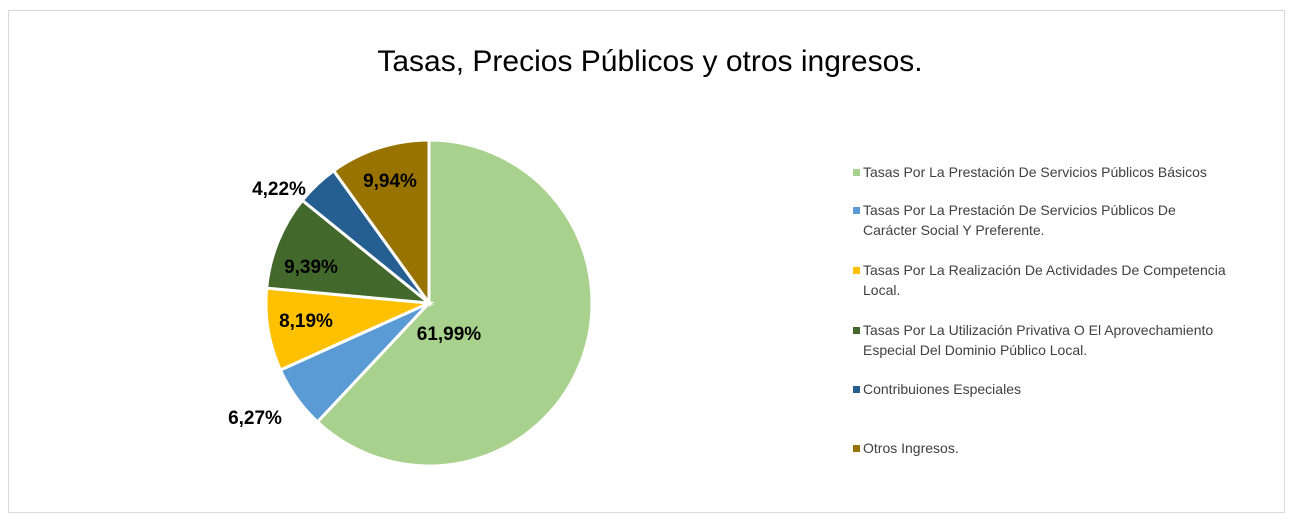 This screenshot has width=1293, height=521. I want to click on data-label: 9,39%, so click(311, 267).